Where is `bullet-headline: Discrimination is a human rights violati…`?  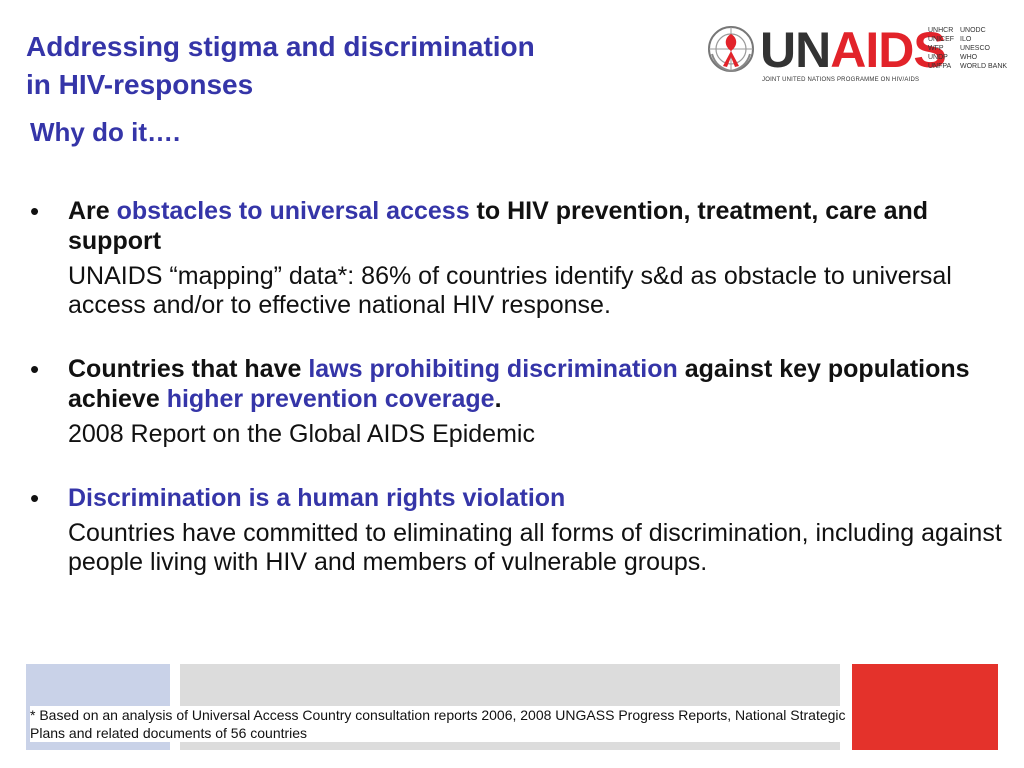
bullet-headline: Discrimination is a human rights violati… is located at coordinates (539, 498).